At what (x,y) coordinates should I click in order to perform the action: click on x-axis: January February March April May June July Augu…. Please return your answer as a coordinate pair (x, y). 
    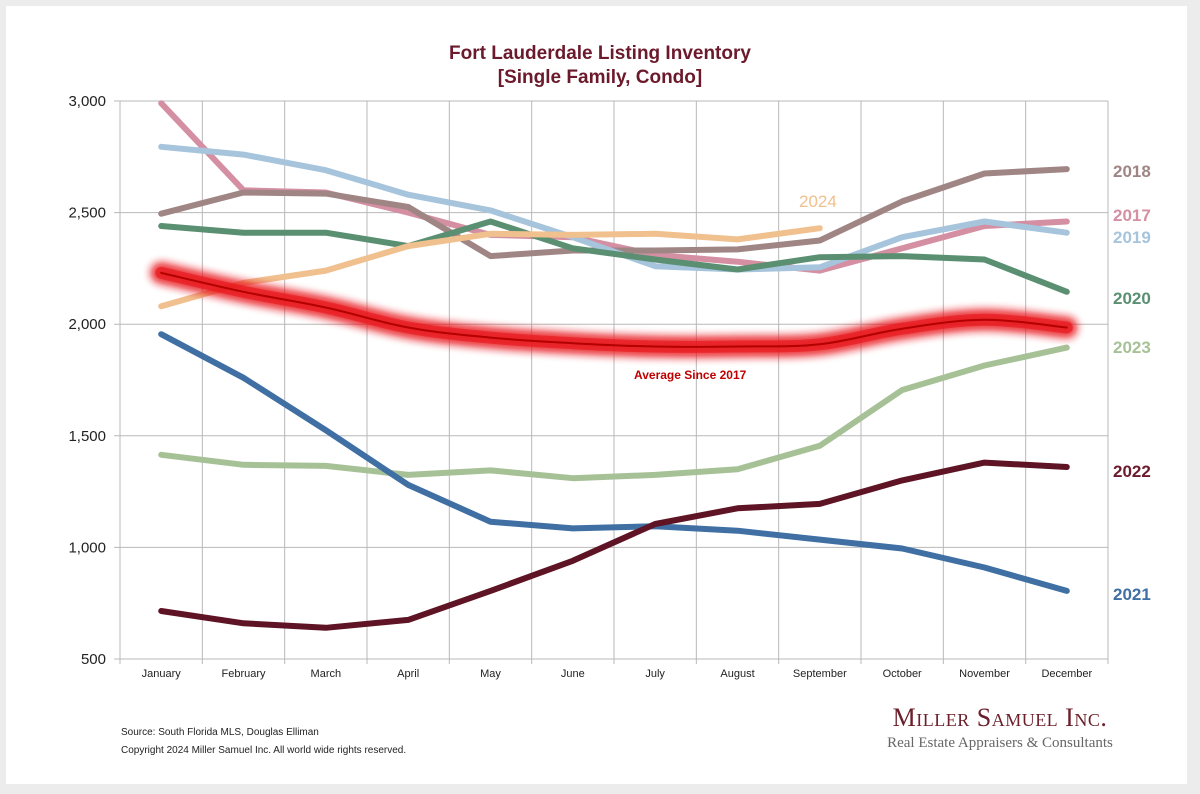
    Looking at the image, I should click on (617, 674).